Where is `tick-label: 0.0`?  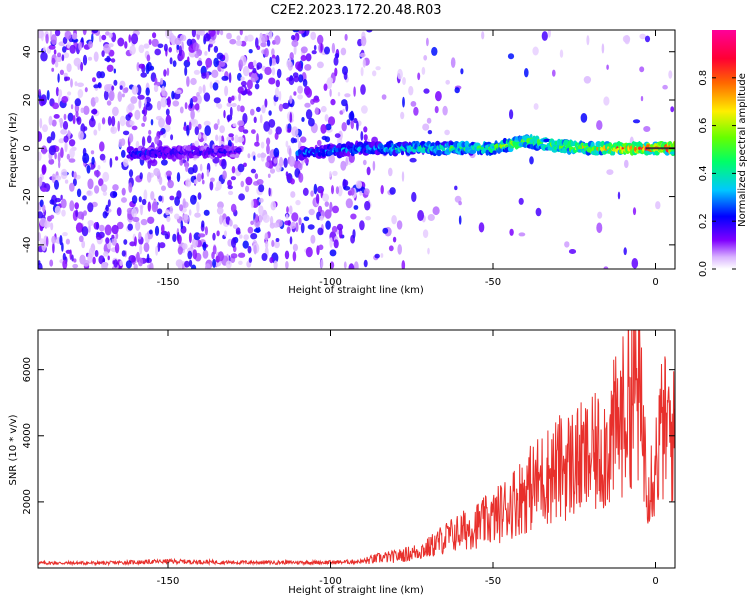
tick-label: 0.0 is located at coordinates (703, 269).